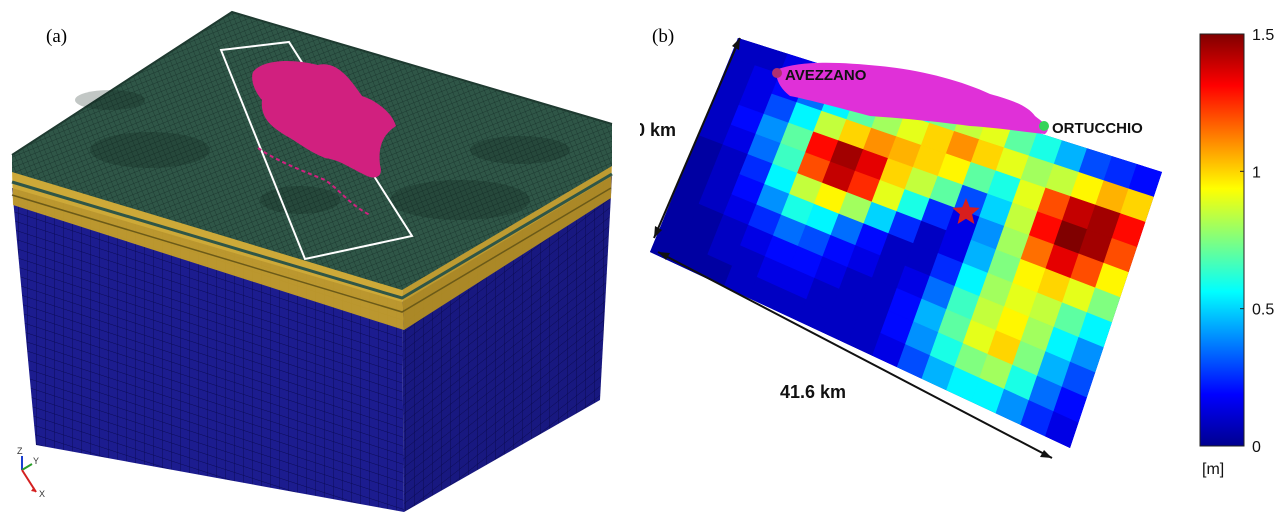  I want to click on ortucchio-marker, so click(1044, 126).